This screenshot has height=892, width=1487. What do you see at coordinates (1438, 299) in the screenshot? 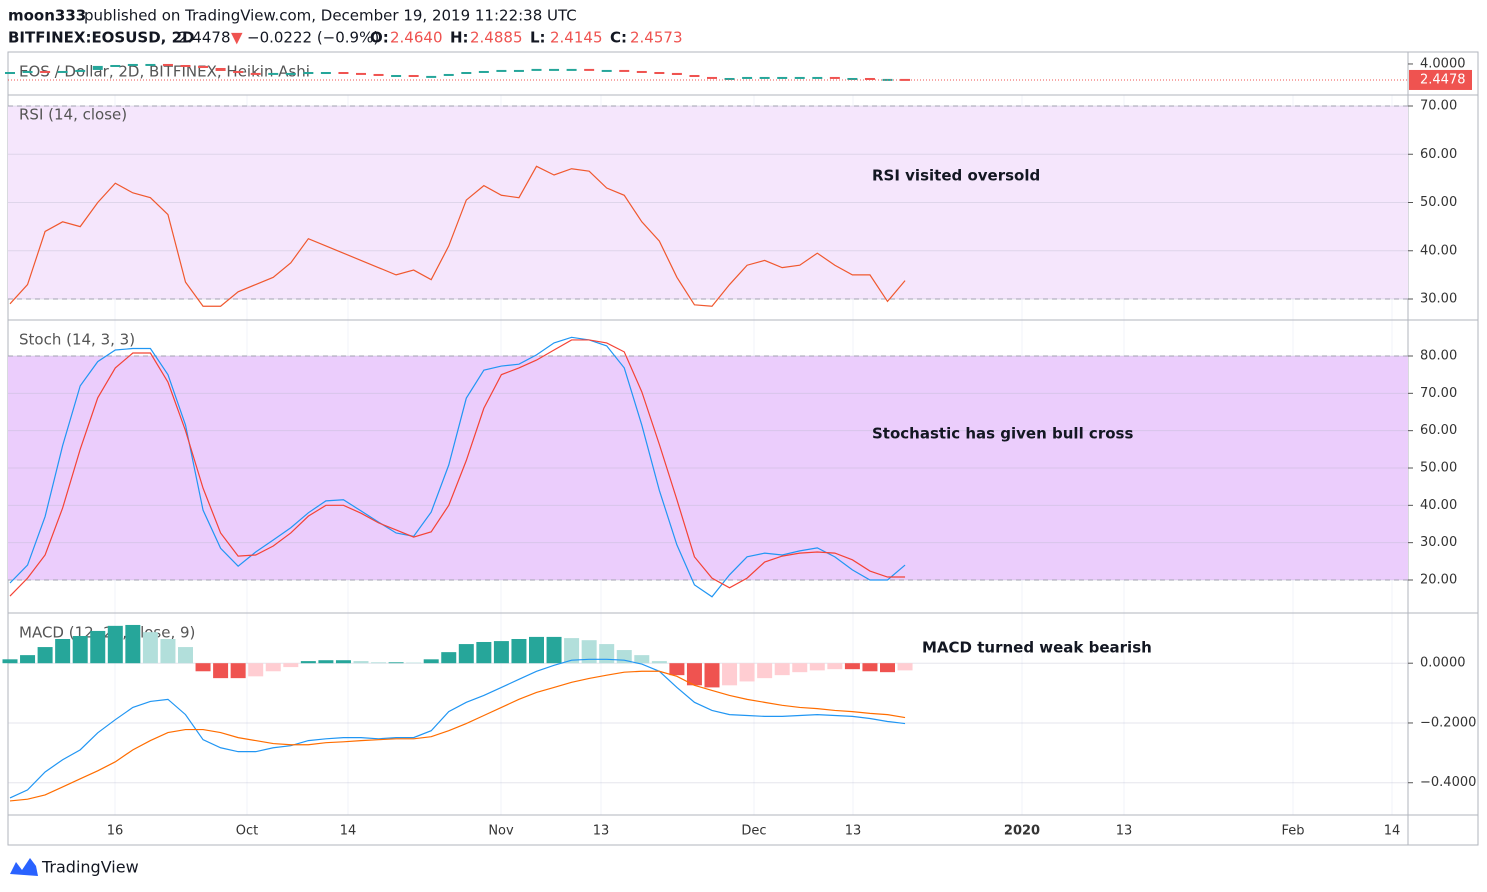
I see `y-tick-label: 30.00` at bounding box center [1438, 299].